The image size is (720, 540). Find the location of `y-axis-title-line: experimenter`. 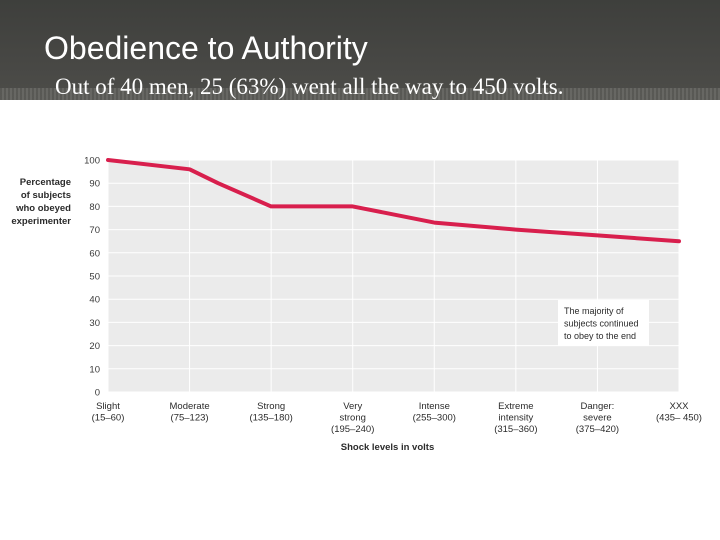

y-axis-title-line: experimenter is located at coordinates (41, 221).